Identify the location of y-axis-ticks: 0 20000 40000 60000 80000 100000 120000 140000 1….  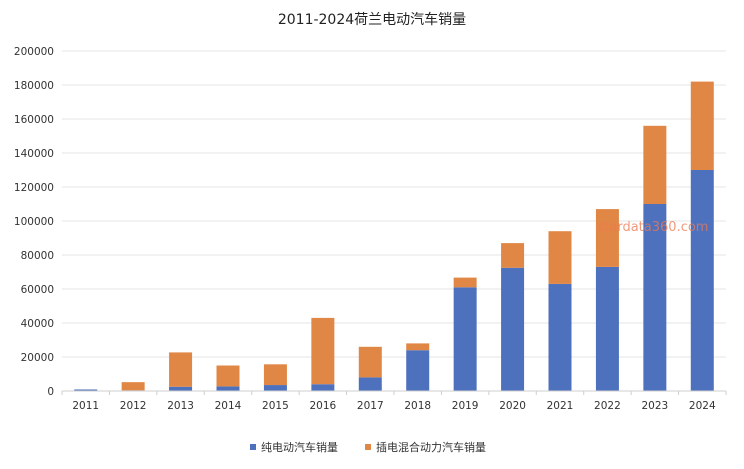
(34, 222).